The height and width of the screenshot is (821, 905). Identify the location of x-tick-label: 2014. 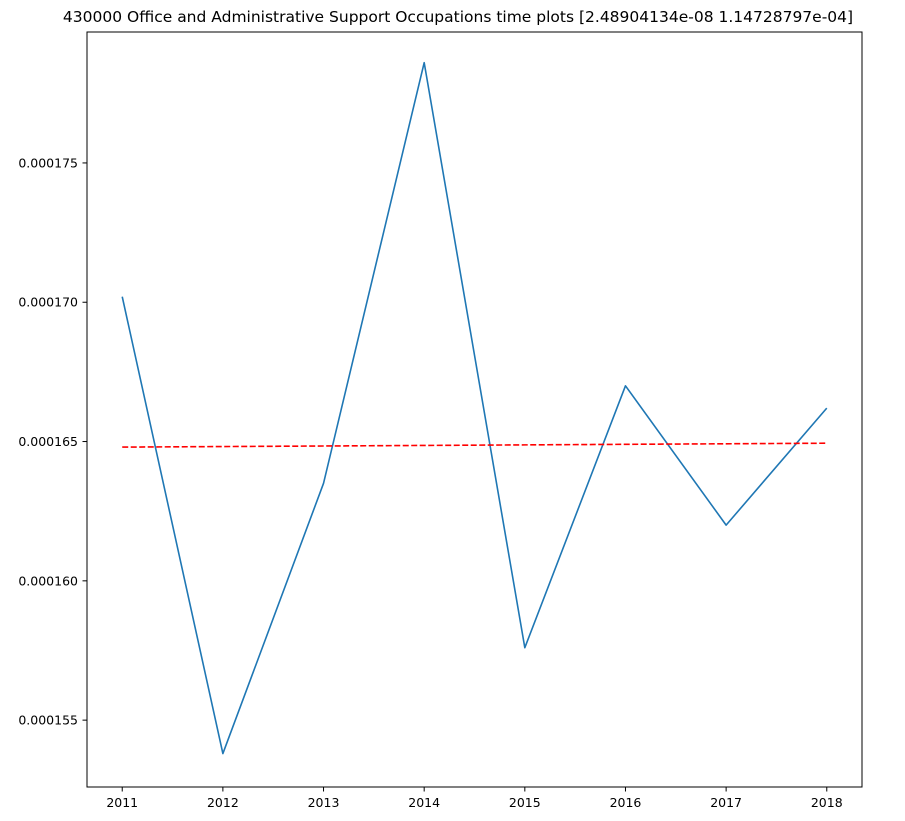
(424, 802).